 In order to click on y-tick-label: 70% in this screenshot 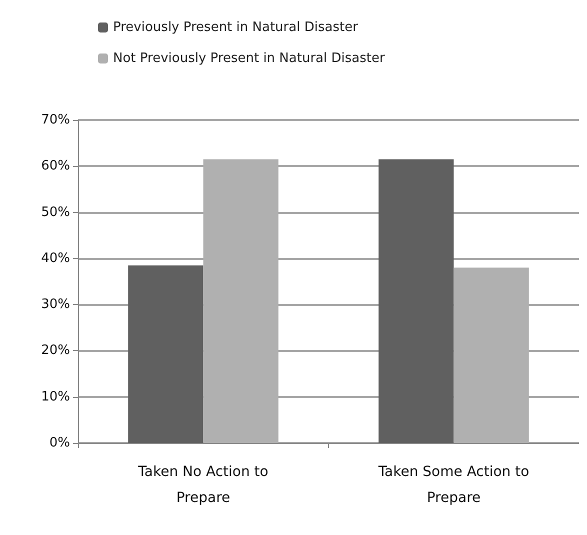, I will do `click(55, 120)`.